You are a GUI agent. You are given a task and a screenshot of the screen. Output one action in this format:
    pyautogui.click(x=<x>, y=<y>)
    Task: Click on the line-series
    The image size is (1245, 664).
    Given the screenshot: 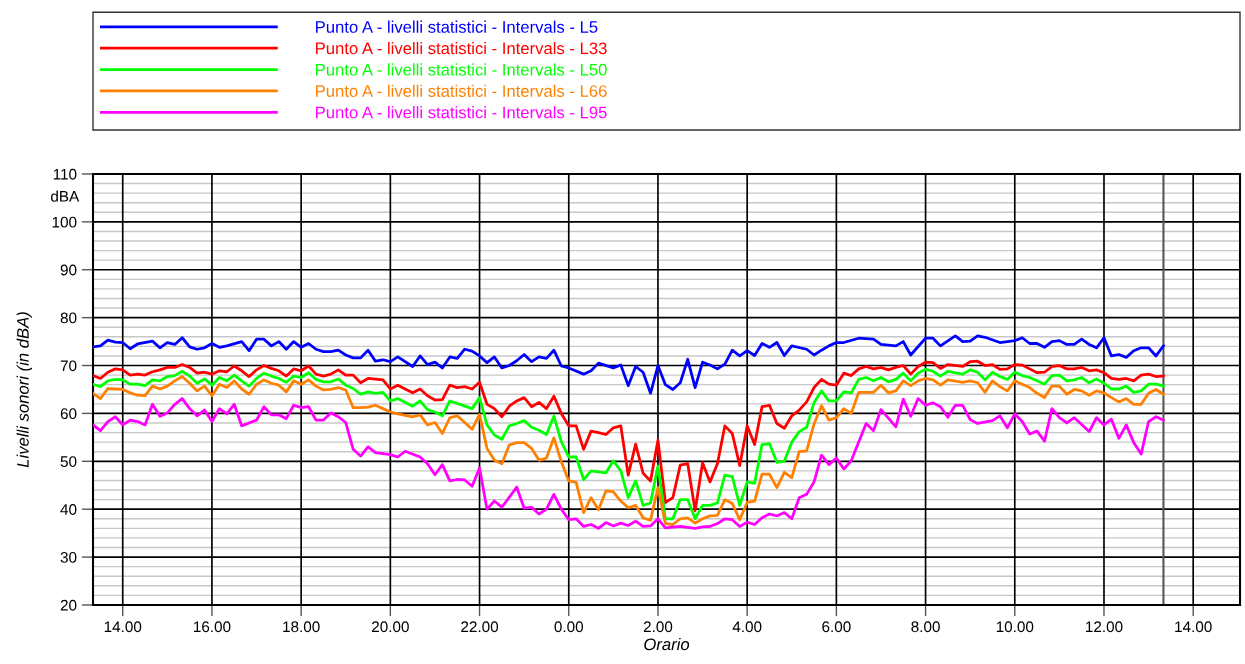 What is the action you would take?
    pyautogui.click(x=629, y=364)
    